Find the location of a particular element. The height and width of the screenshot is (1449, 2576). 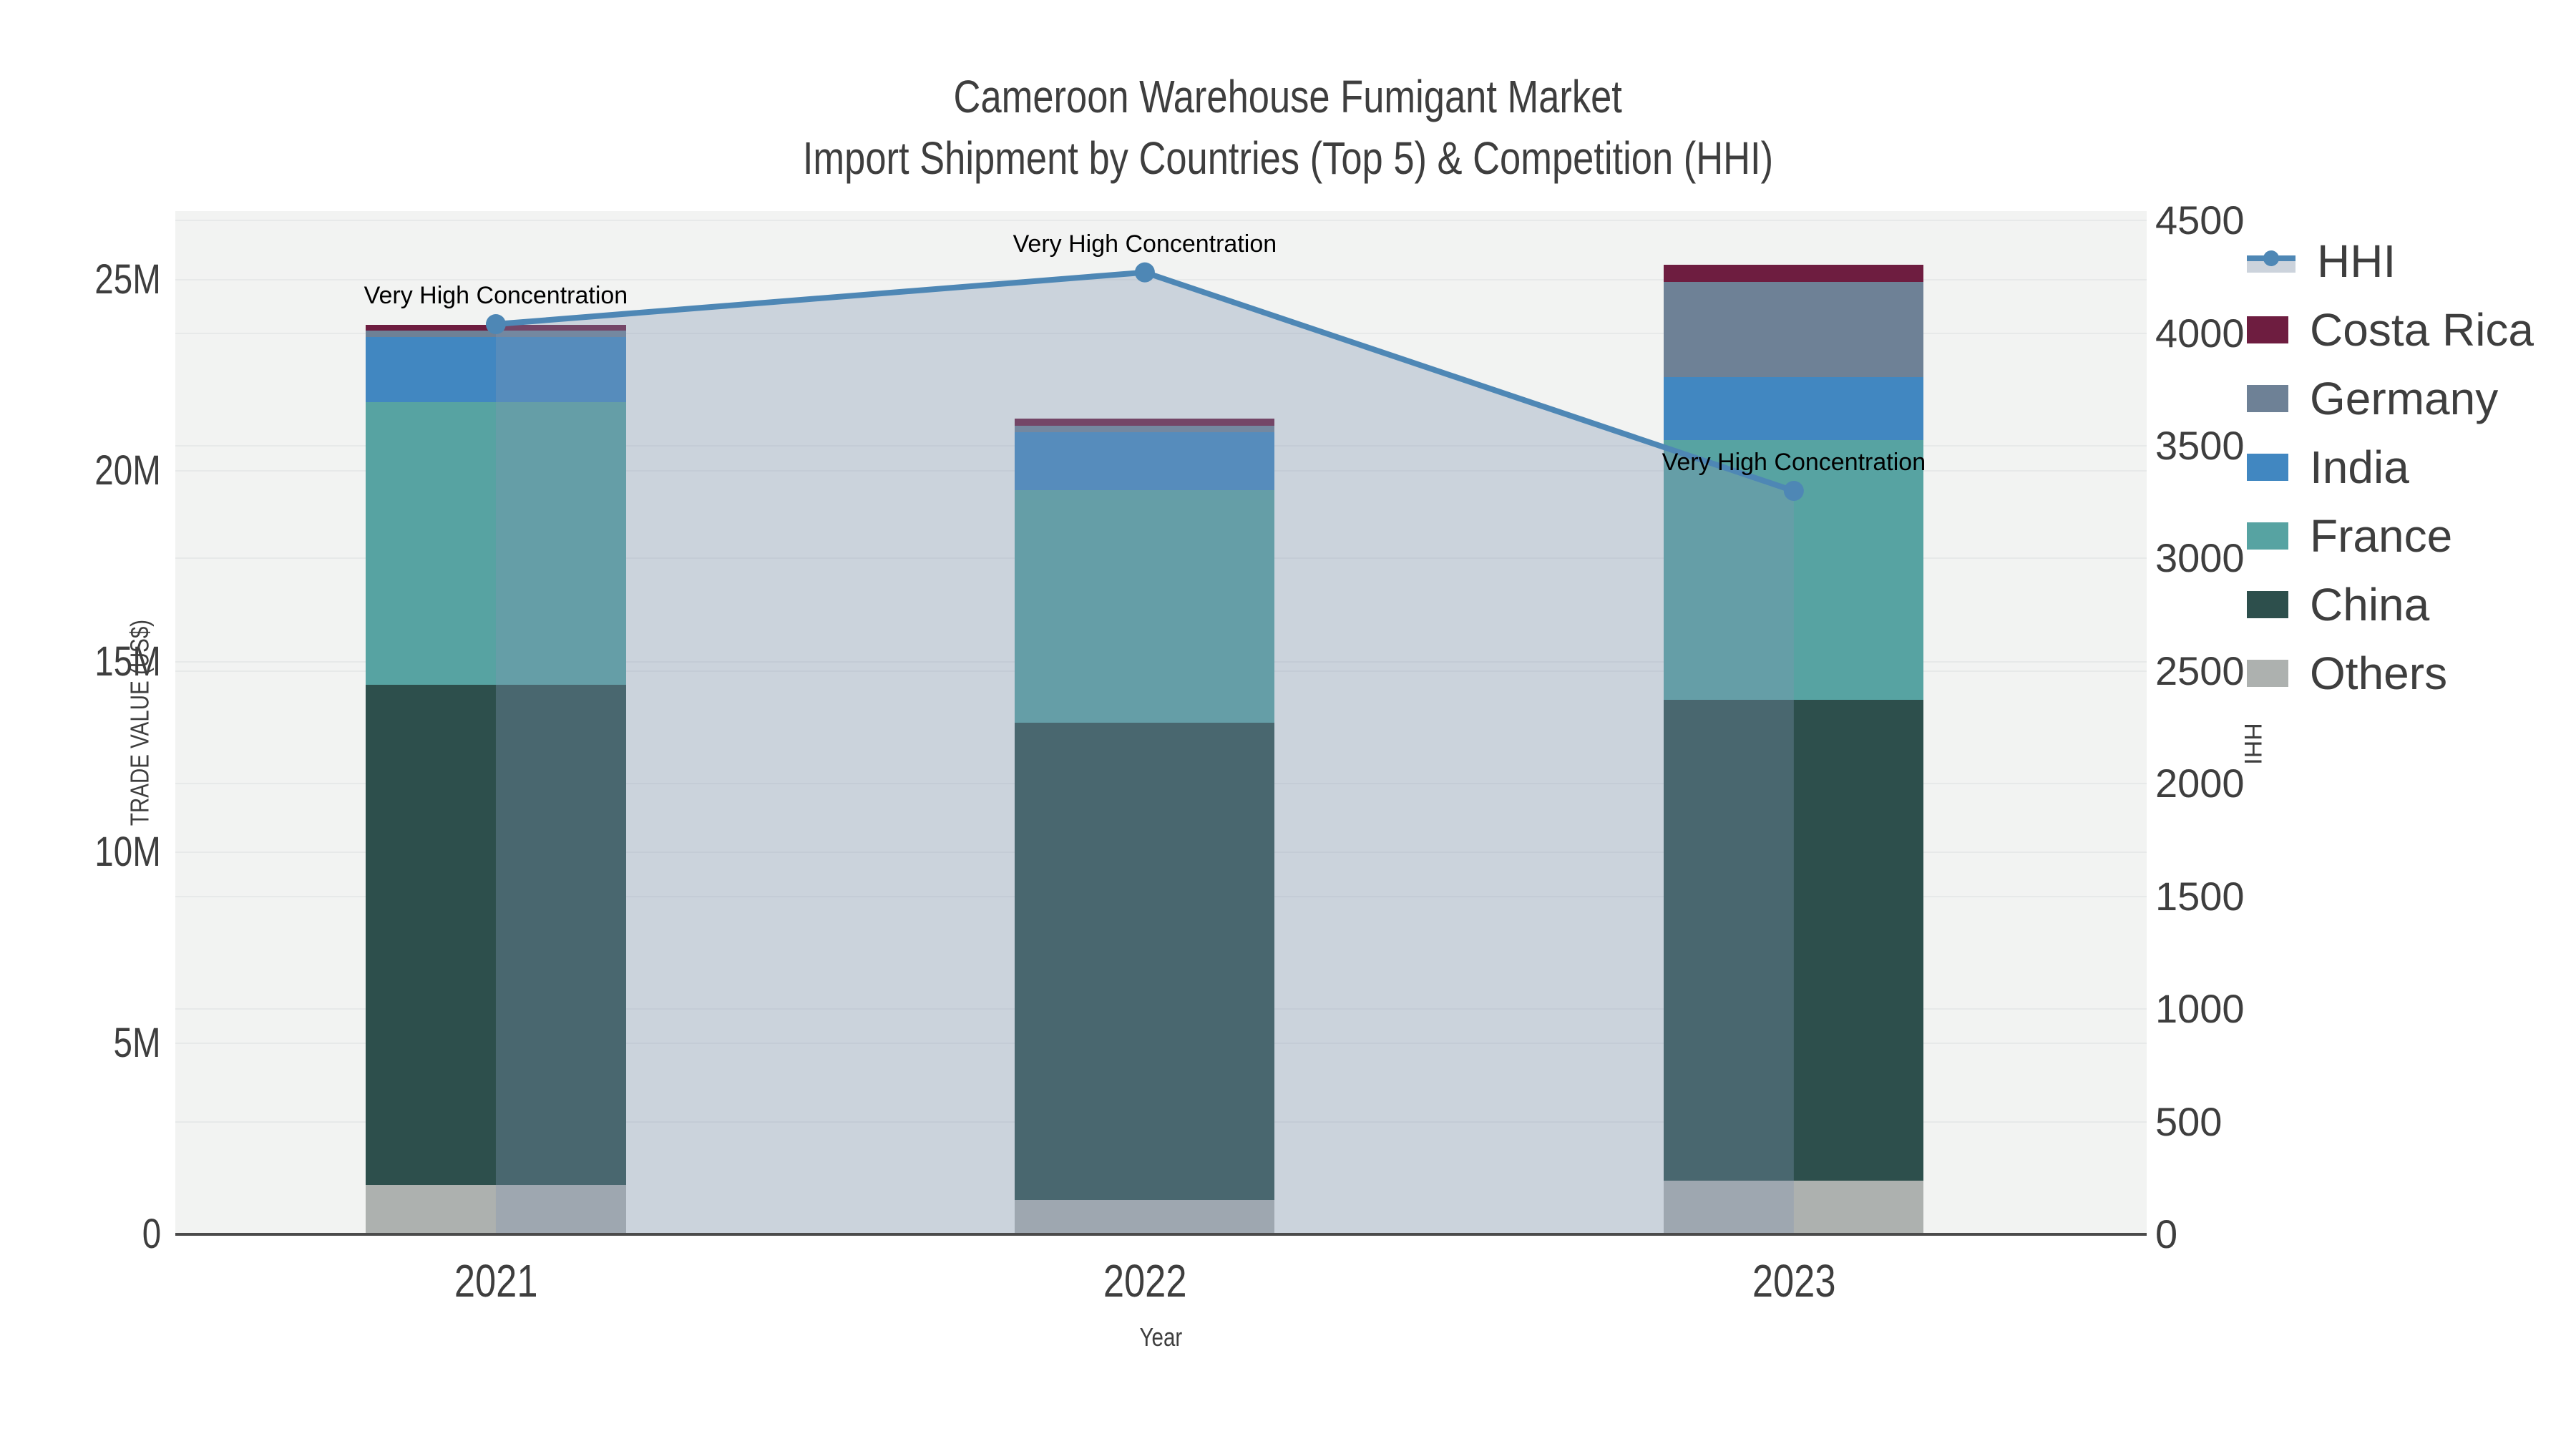

legend-item-costa-rica: Costa Rica is located at coordinates (2411, 330).